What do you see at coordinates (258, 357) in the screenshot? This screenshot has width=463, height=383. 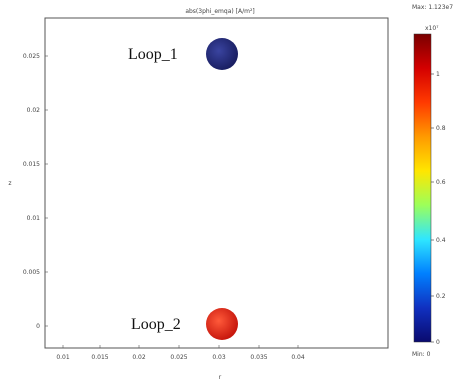 I see `x-tick-label: 0.035` at bounding box center [258, 357].